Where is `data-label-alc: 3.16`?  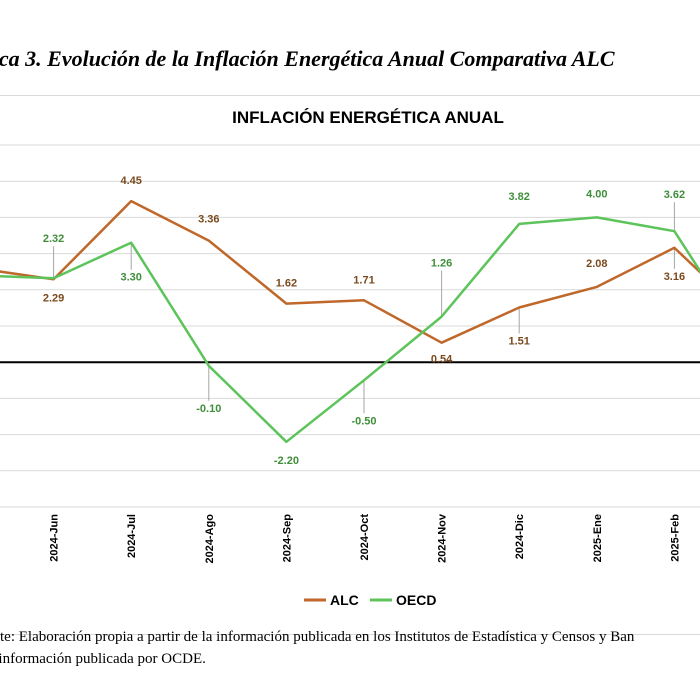 data-label-alc: 3.16 is located at coordinates (674, 277).